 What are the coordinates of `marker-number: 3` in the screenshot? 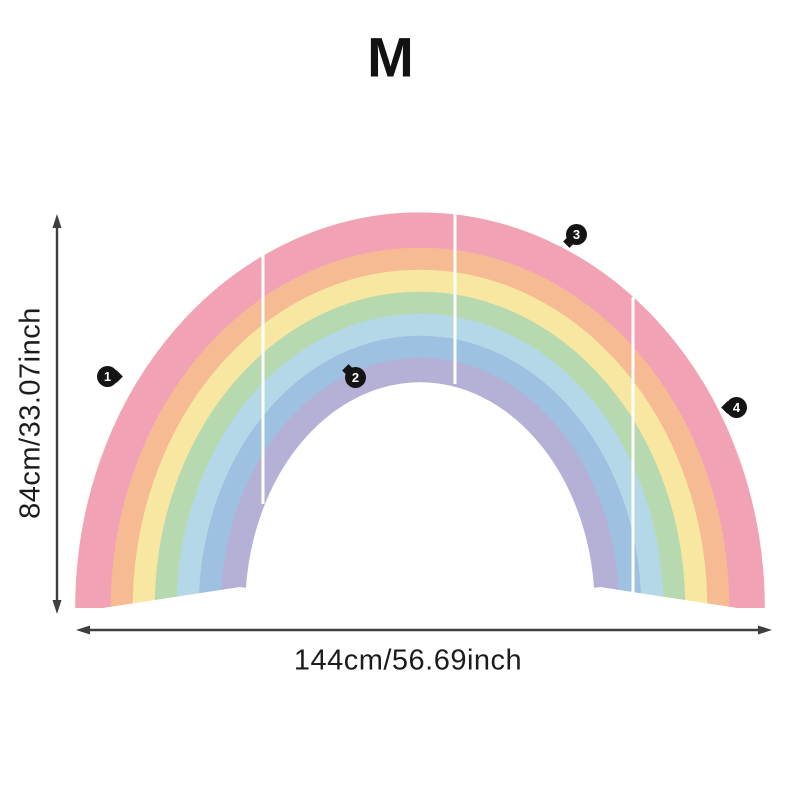 It's located at (576, 234).